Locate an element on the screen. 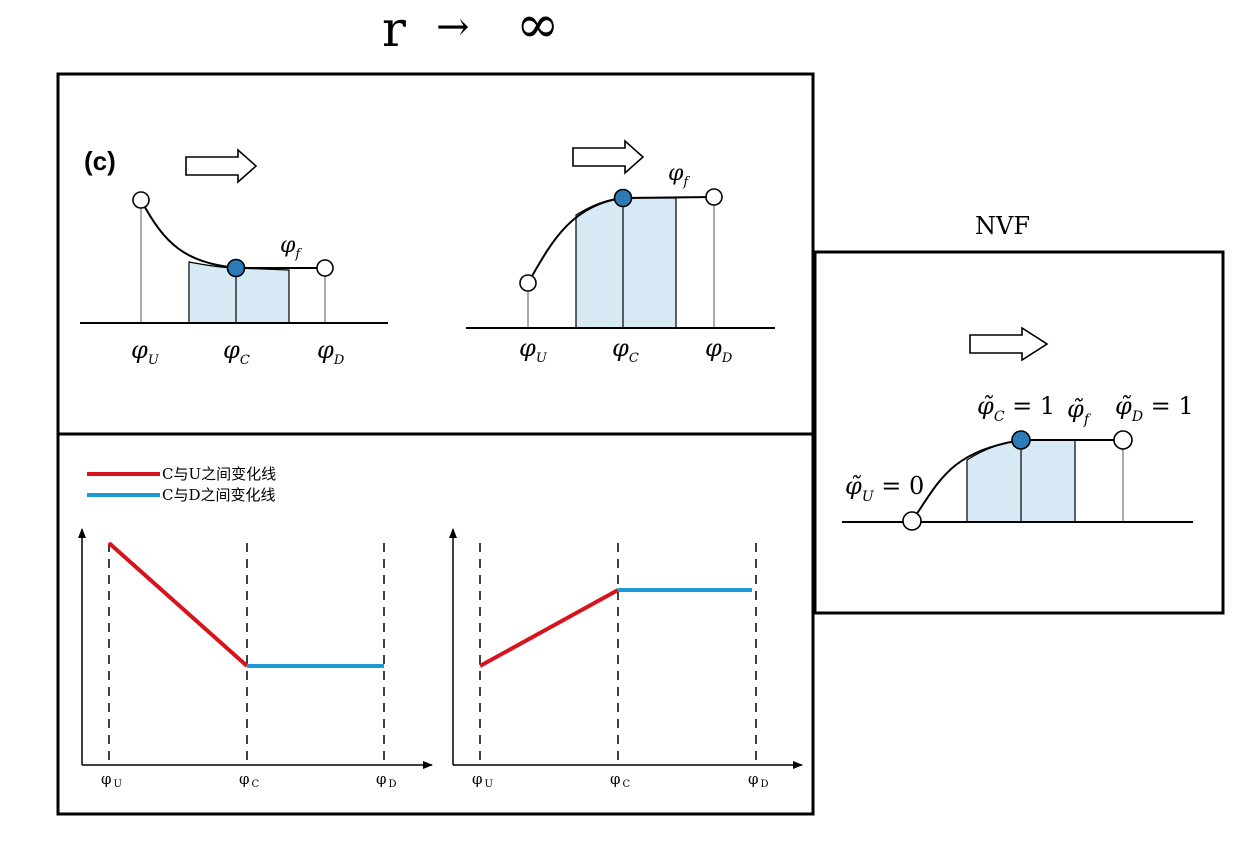  nvf-flow-arrow is located at coordinates (1008, 344).